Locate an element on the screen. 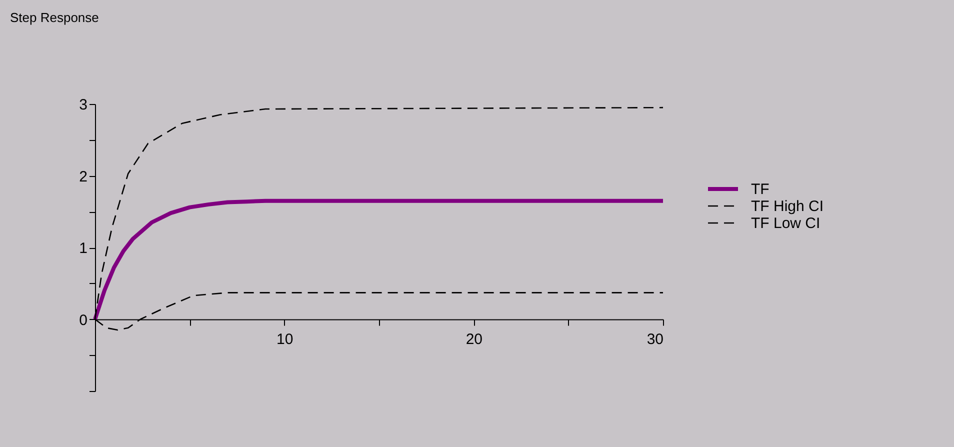  x-tick-label: 10 is located at coordinates (285, 339).